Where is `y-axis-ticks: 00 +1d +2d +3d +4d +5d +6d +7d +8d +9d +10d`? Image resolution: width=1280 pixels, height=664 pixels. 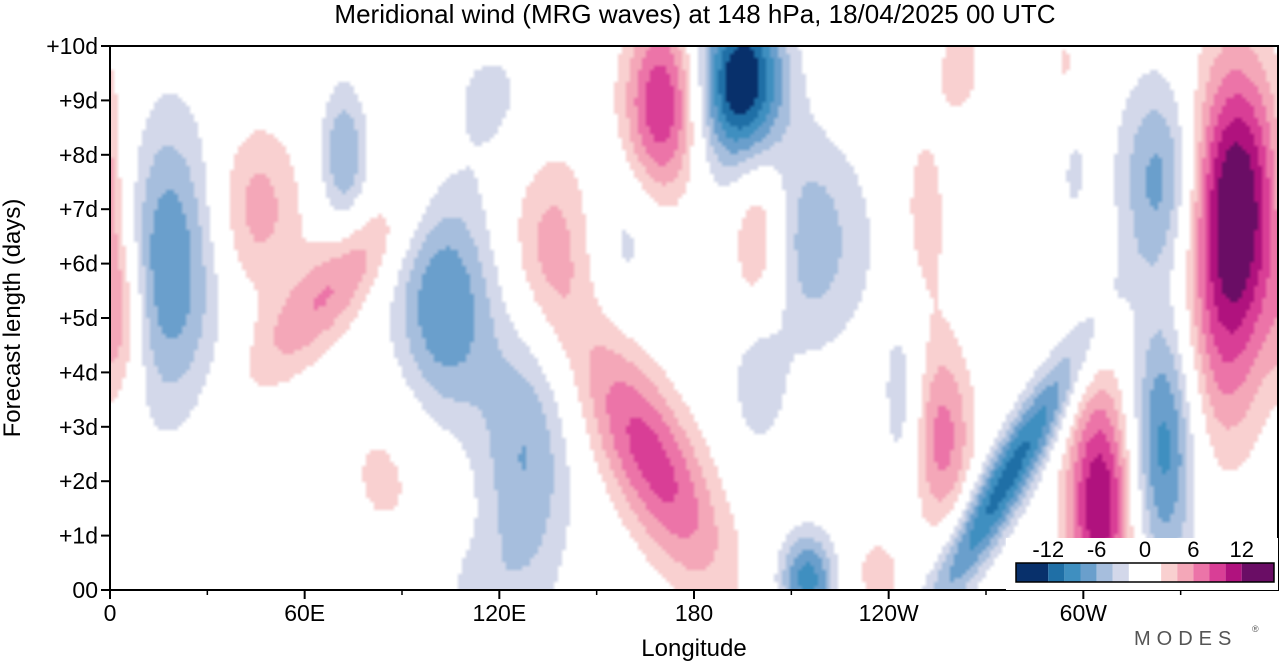 y-axis-ticks: 00 +1d +2d +3d +4d +5d +6d +7d +8d +9d +10d is located at coordinates (78, 318).